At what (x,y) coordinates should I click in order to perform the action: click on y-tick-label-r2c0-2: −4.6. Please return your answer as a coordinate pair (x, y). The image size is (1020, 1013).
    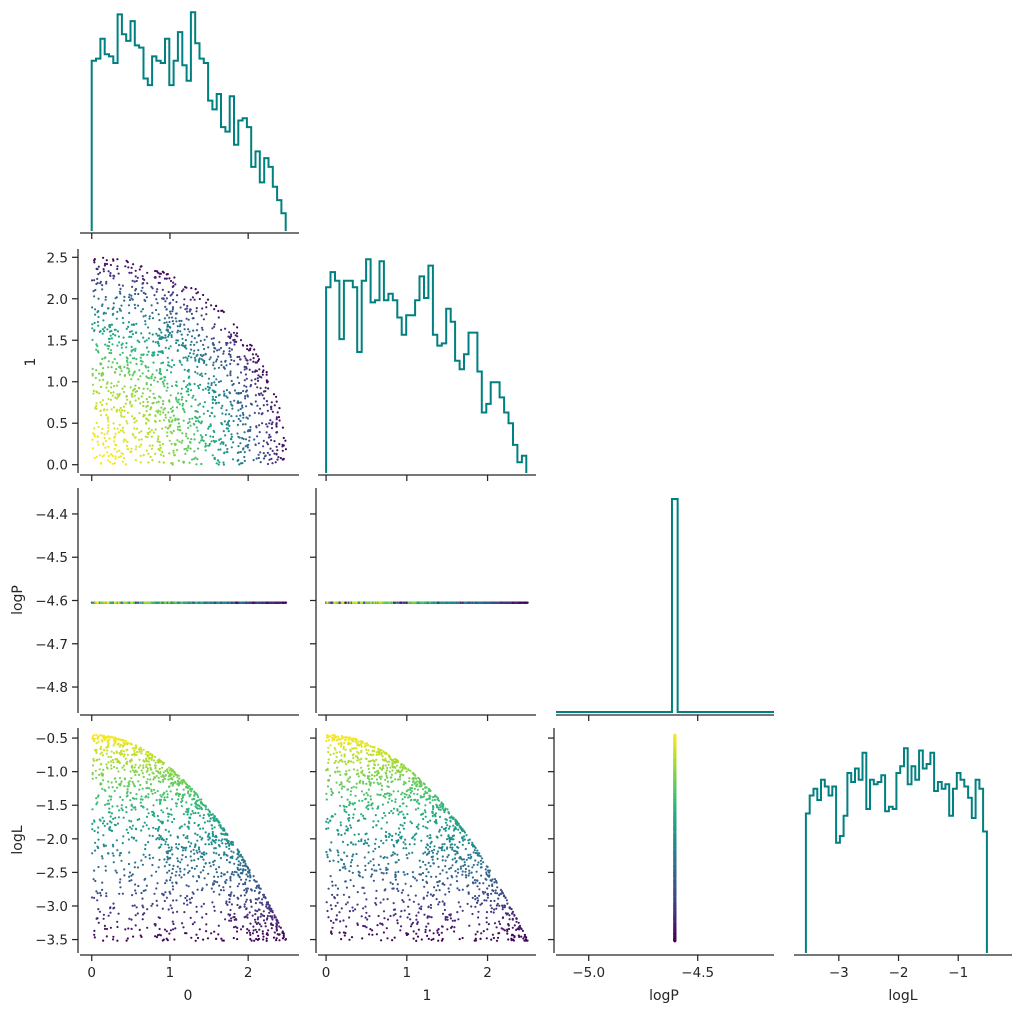
    Looking at the image, I should click on (51, 602).